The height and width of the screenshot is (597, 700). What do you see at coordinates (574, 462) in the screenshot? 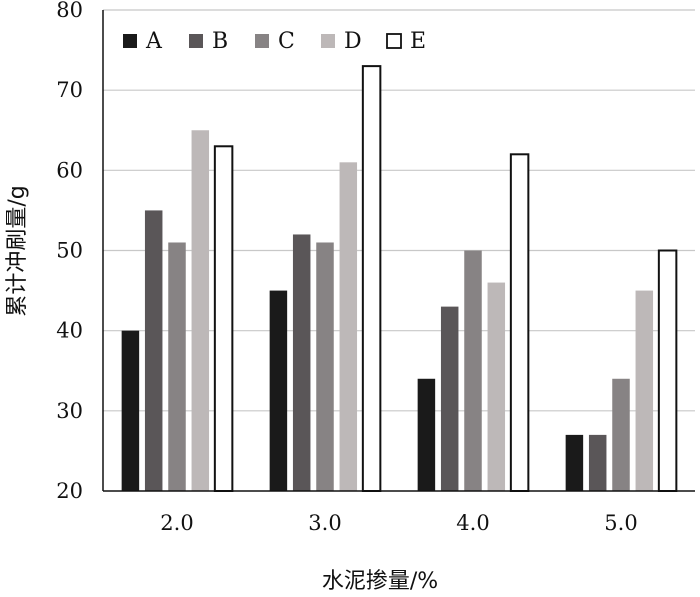
I see `bar-A-5.0` at bounding box center [574, 462].